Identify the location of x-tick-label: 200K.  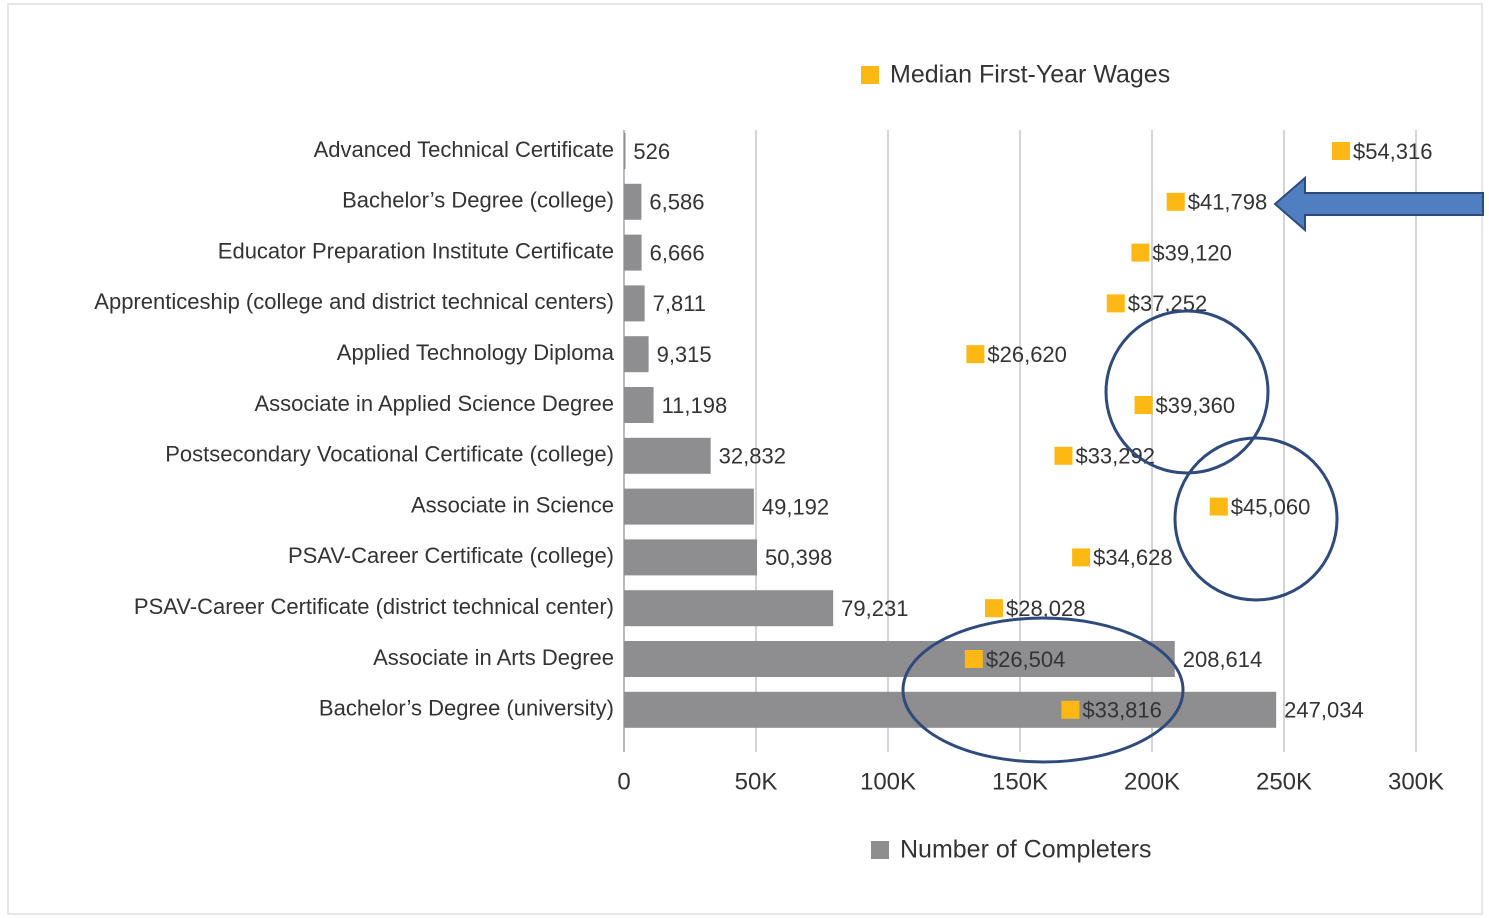
(1152, 781).